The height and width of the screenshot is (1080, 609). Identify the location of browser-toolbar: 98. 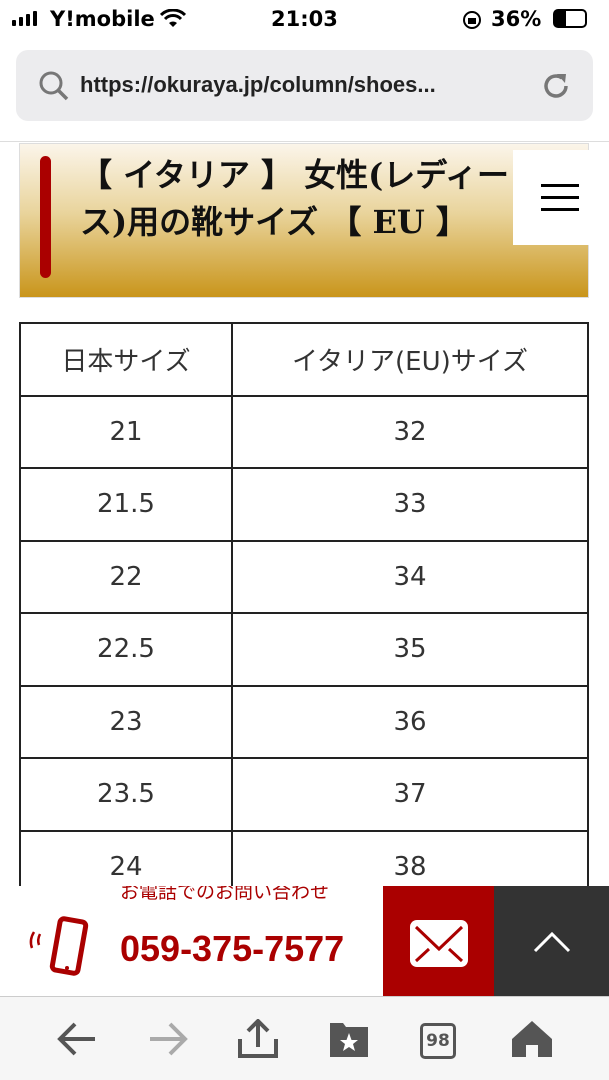
(304, 1038).